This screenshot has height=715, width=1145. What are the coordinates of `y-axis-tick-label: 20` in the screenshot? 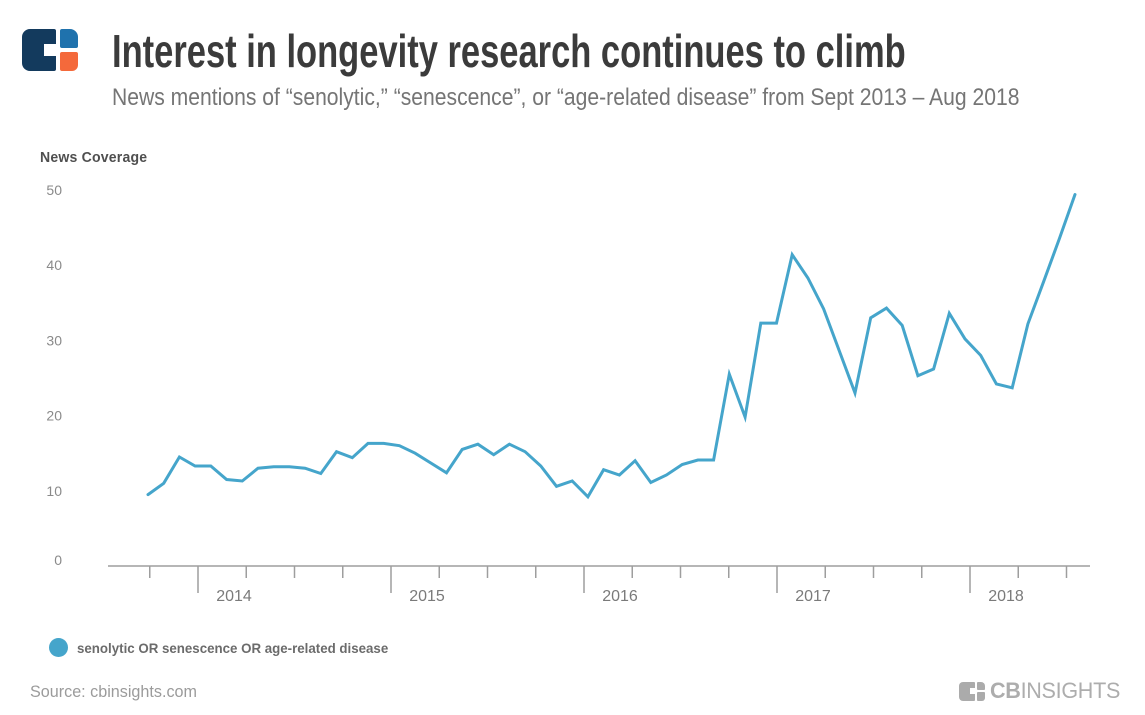 It's located at (54, 416).